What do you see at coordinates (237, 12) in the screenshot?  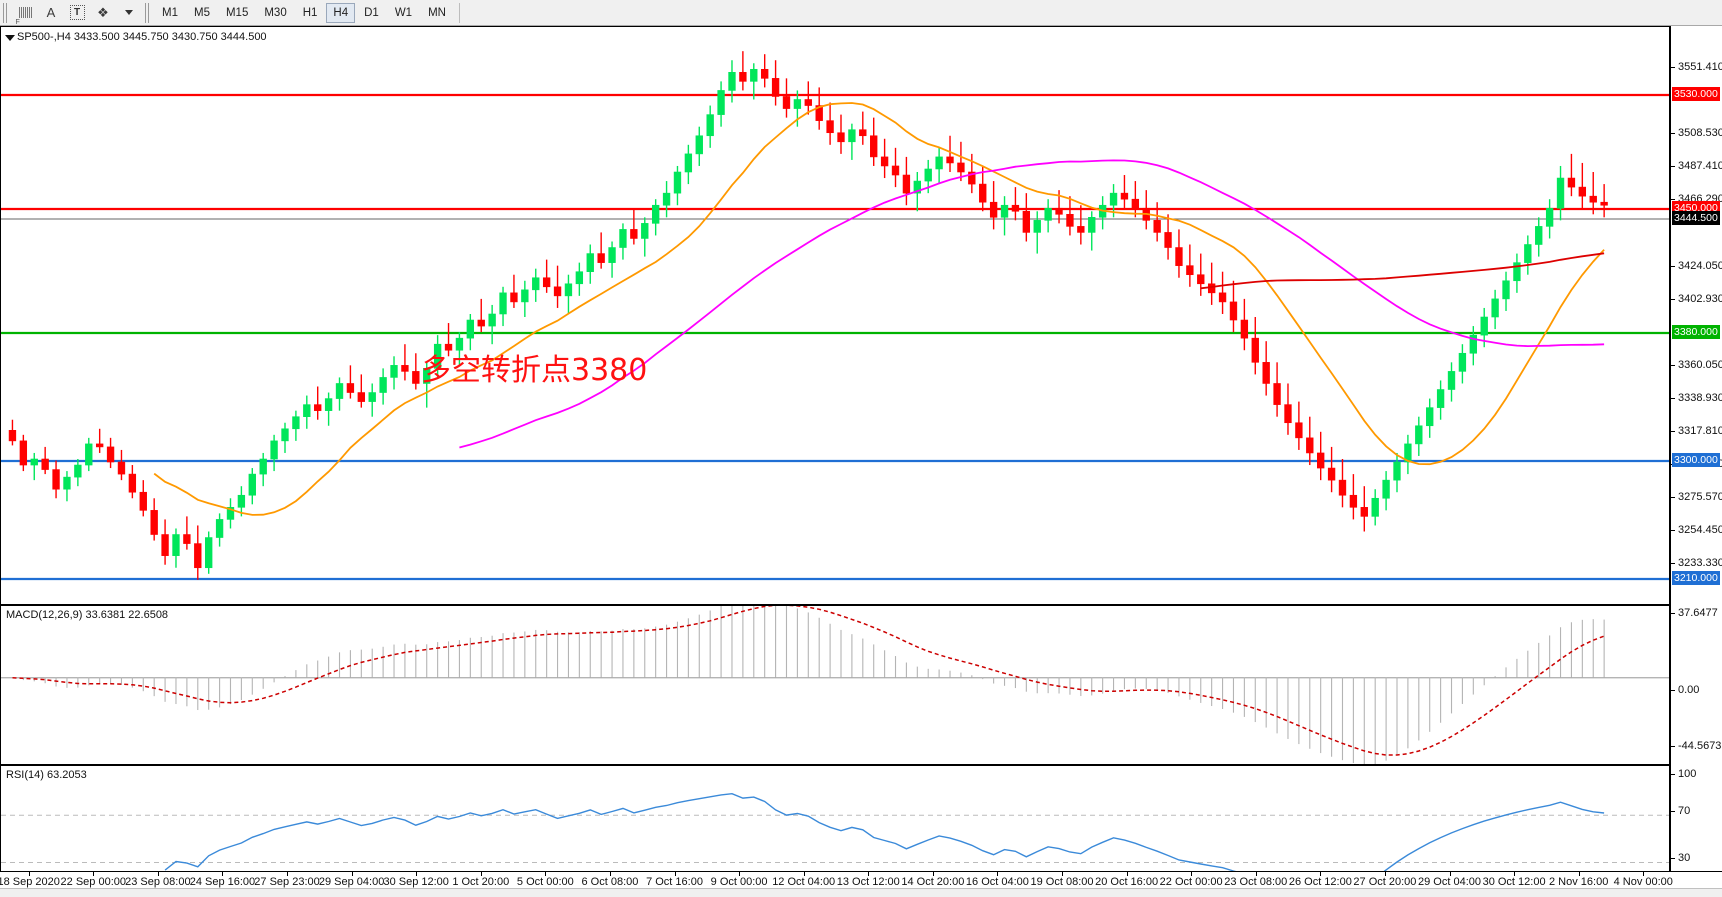 I see `timeframe-m15: M15` at bounding box center [237, 12].